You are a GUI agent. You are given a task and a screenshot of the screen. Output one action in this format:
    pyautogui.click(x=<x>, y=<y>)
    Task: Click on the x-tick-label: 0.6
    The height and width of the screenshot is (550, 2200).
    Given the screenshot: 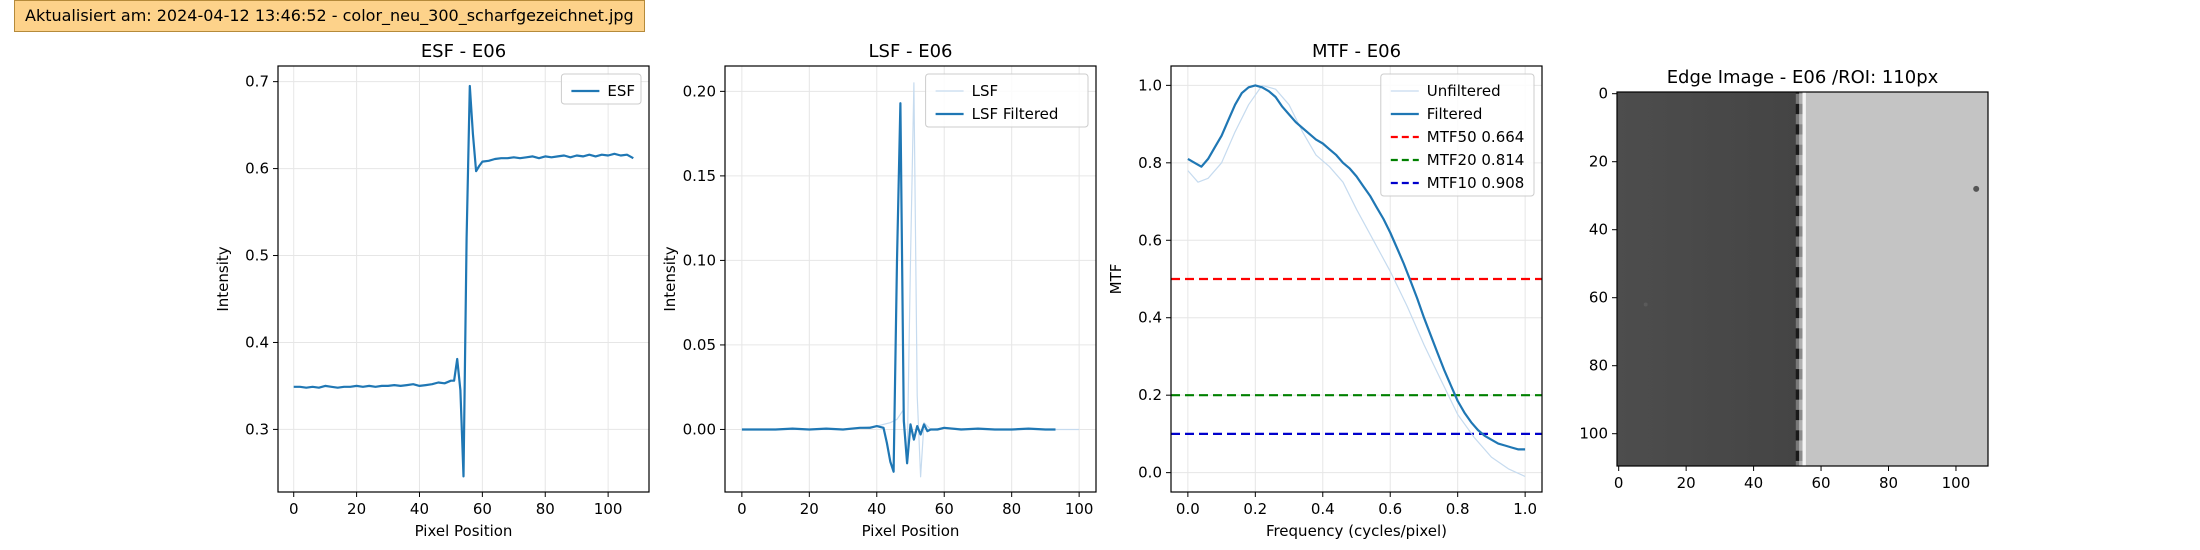 What is the action you would take?
    pyautogui.click(x=1390, y=509)
    